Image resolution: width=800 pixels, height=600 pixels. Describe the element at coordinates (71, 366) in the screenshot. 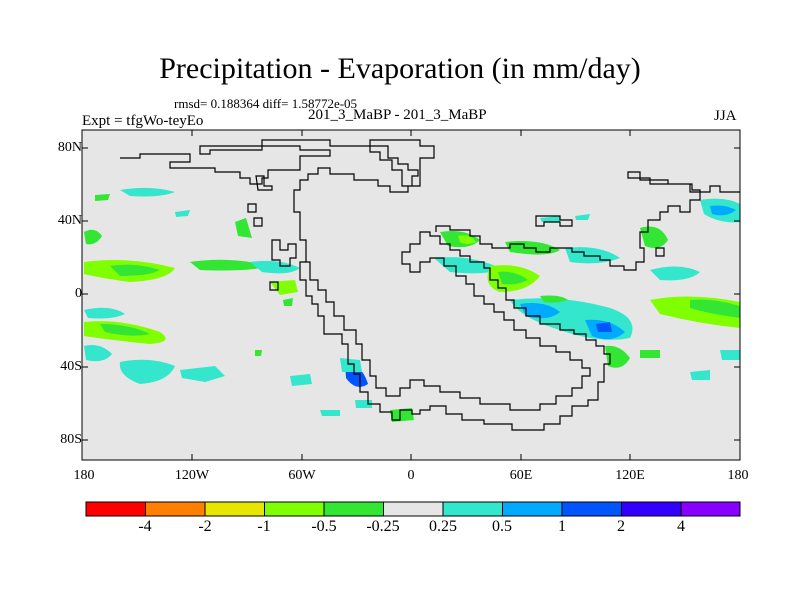

I see `lat-label: 40S` at that location.